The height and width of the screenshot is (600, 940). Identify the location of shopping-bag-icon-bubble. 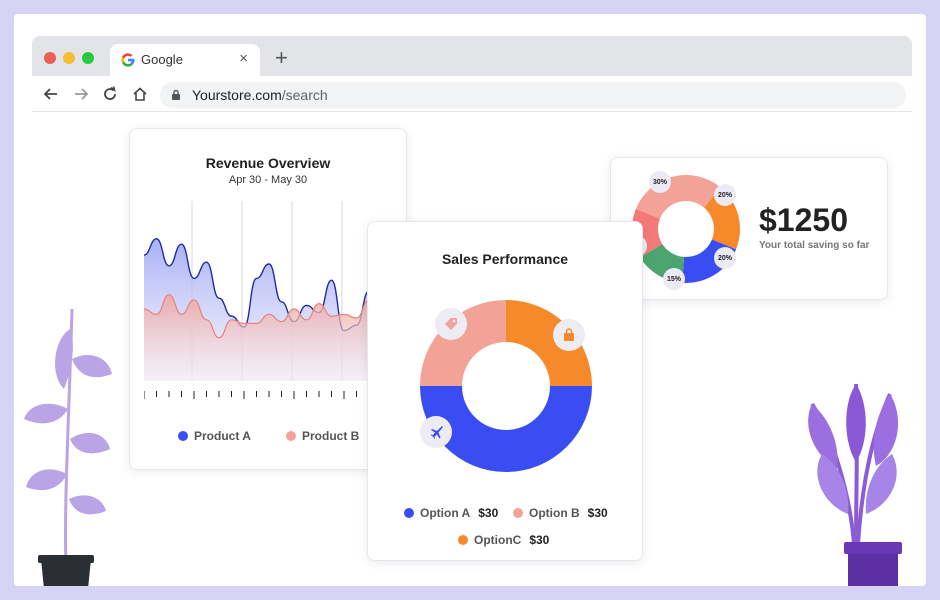
(569, 335).